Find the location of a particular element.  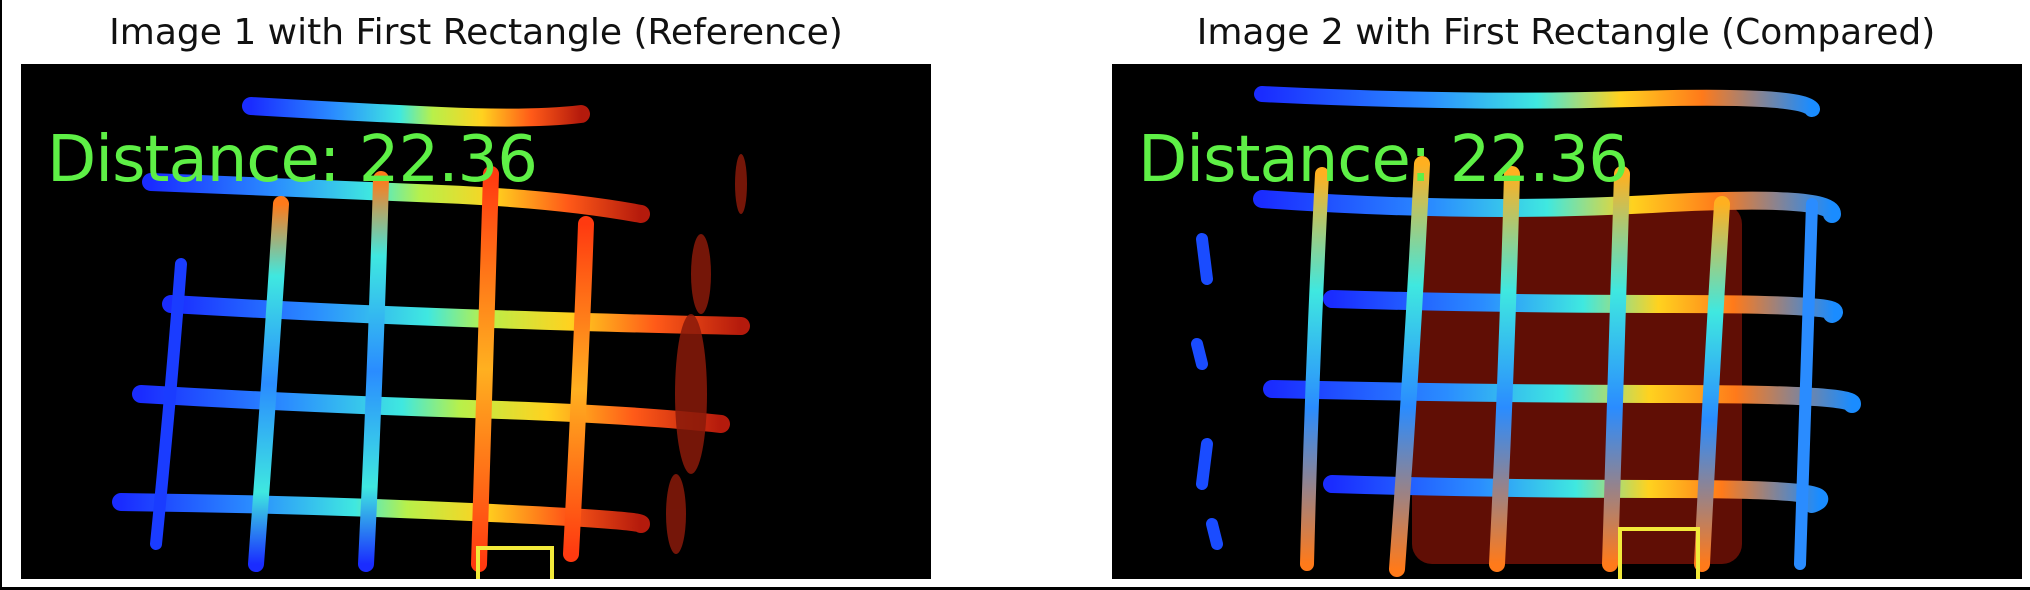

distance-label-2: Distance: 22.36 is located at coordinates (1383, 160).